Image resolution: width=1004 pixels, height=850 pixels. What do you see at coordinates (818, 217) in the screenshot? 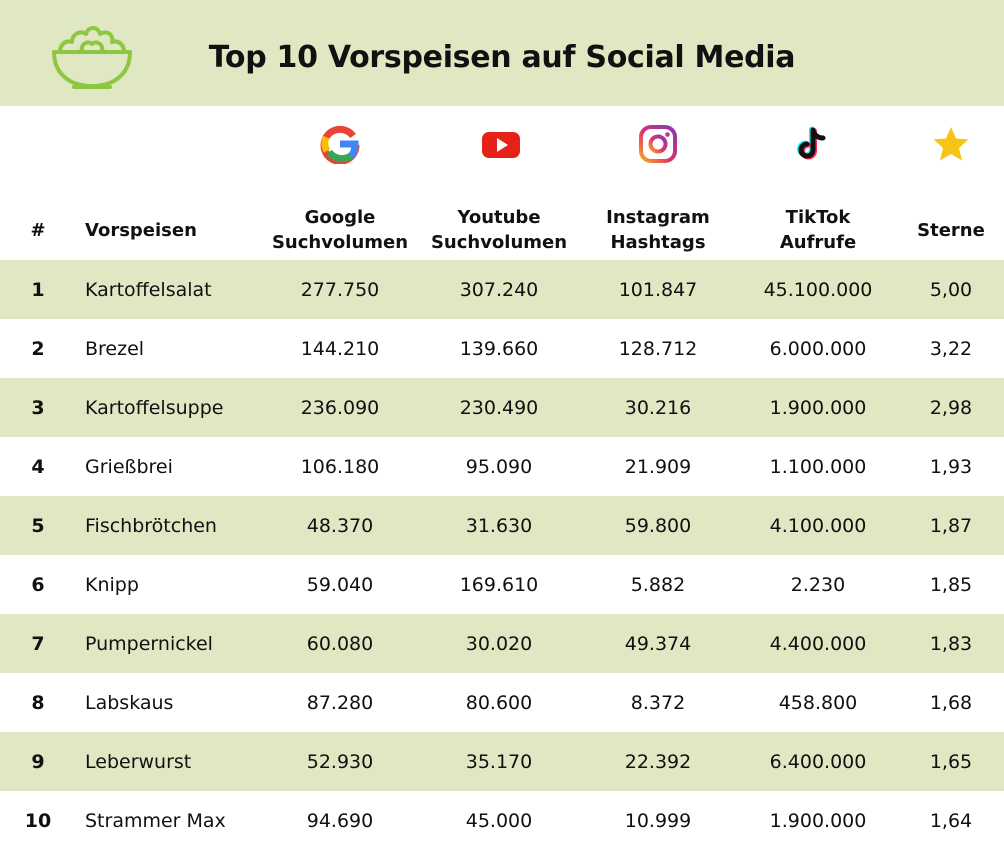
I see `header-tiktok-line1: TikTok` at bounding box center [818, 217].